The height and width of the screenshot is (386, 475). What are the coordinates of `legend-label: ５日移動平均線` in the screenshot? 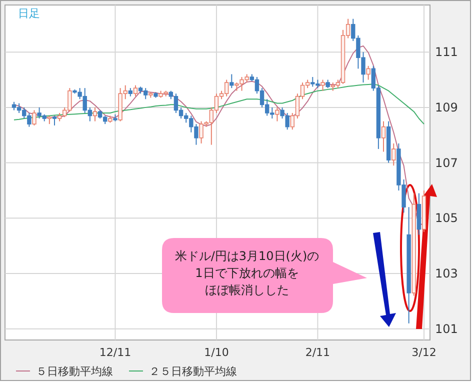 It's located at (74, 371).